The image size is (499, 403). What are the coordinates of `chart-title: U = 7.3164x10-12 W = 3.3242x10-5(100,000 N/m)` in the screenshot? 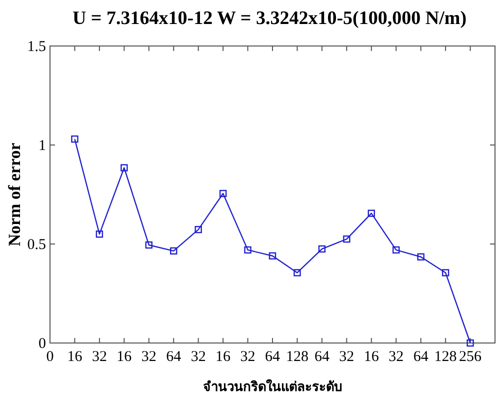 It's located at (269, 18).